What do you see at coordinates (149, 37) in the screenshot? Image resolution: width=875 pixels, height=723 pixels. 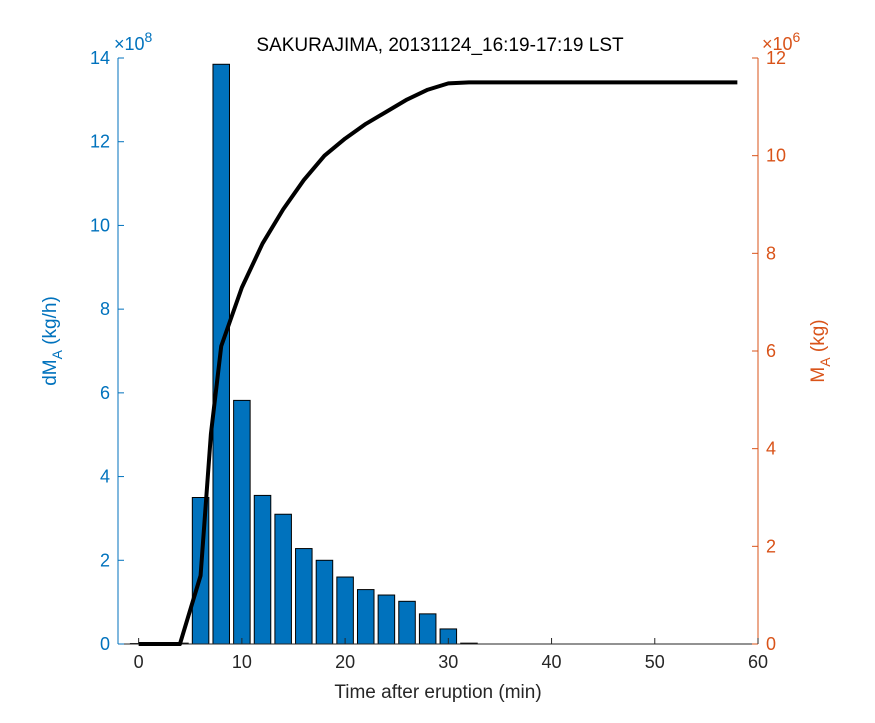 I see `left-exponent-power: 8` at bounding box center [149, 37].